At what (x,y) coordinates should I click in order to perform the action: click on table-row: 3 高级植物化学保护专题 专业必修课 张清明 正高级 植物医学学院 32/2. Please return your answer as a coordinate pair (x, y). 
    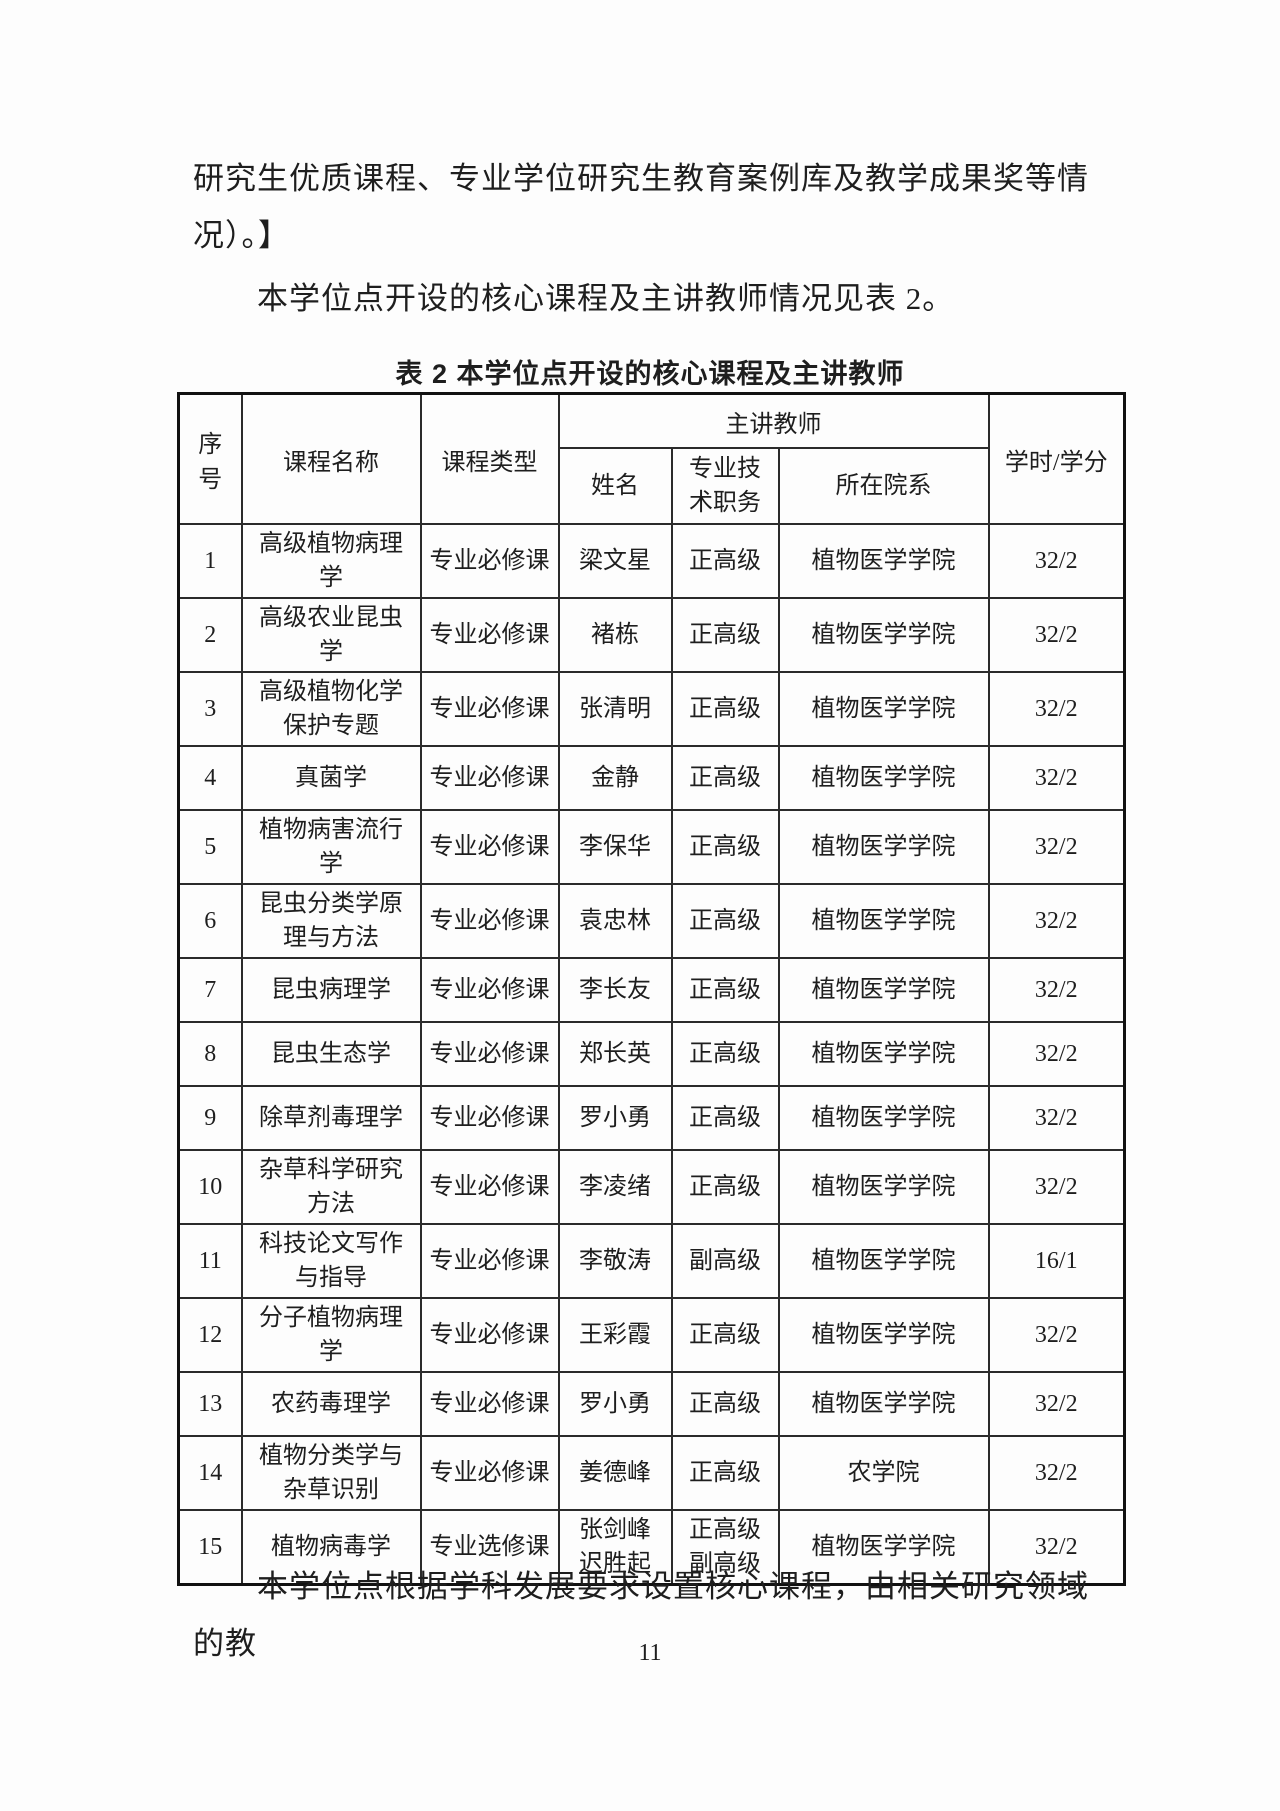
    Looking at the image, I should click on (651, 709).